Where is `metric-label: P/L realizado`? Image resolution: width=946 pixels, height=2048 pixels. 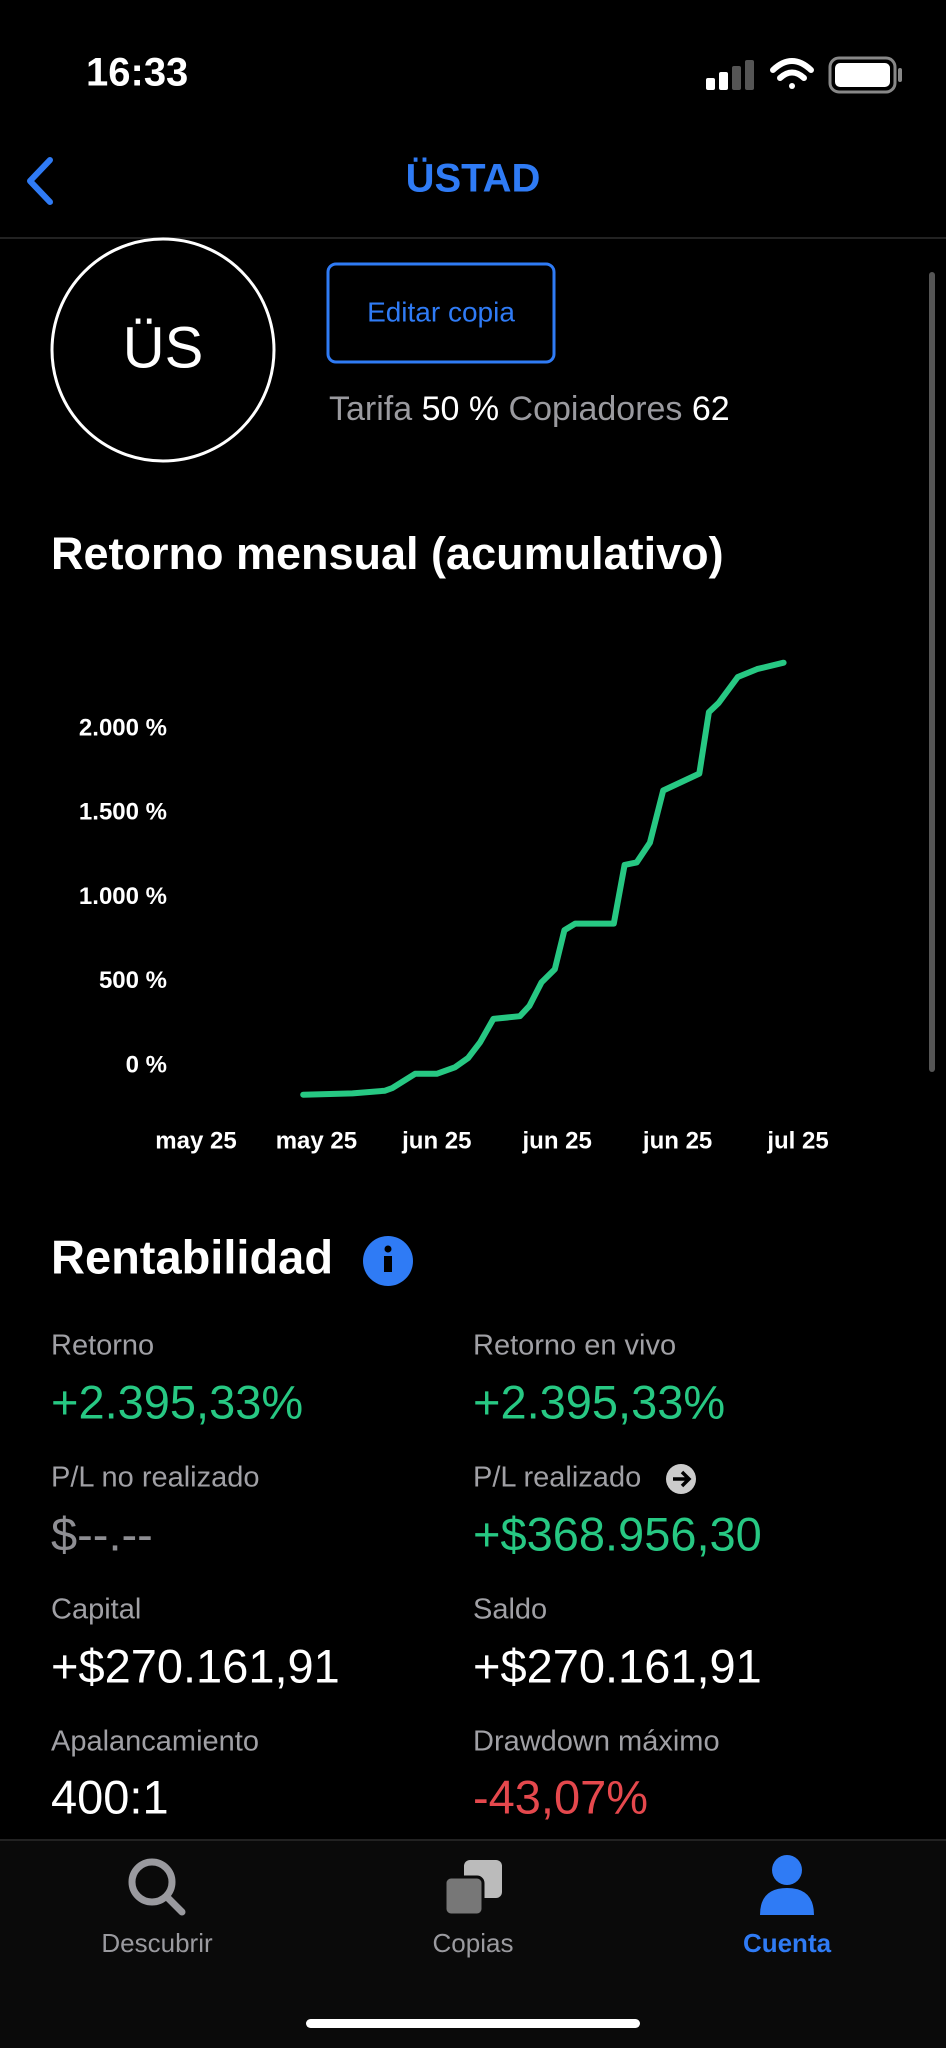 metric-label: P/L realizado is located at coordinates (557, 1478).